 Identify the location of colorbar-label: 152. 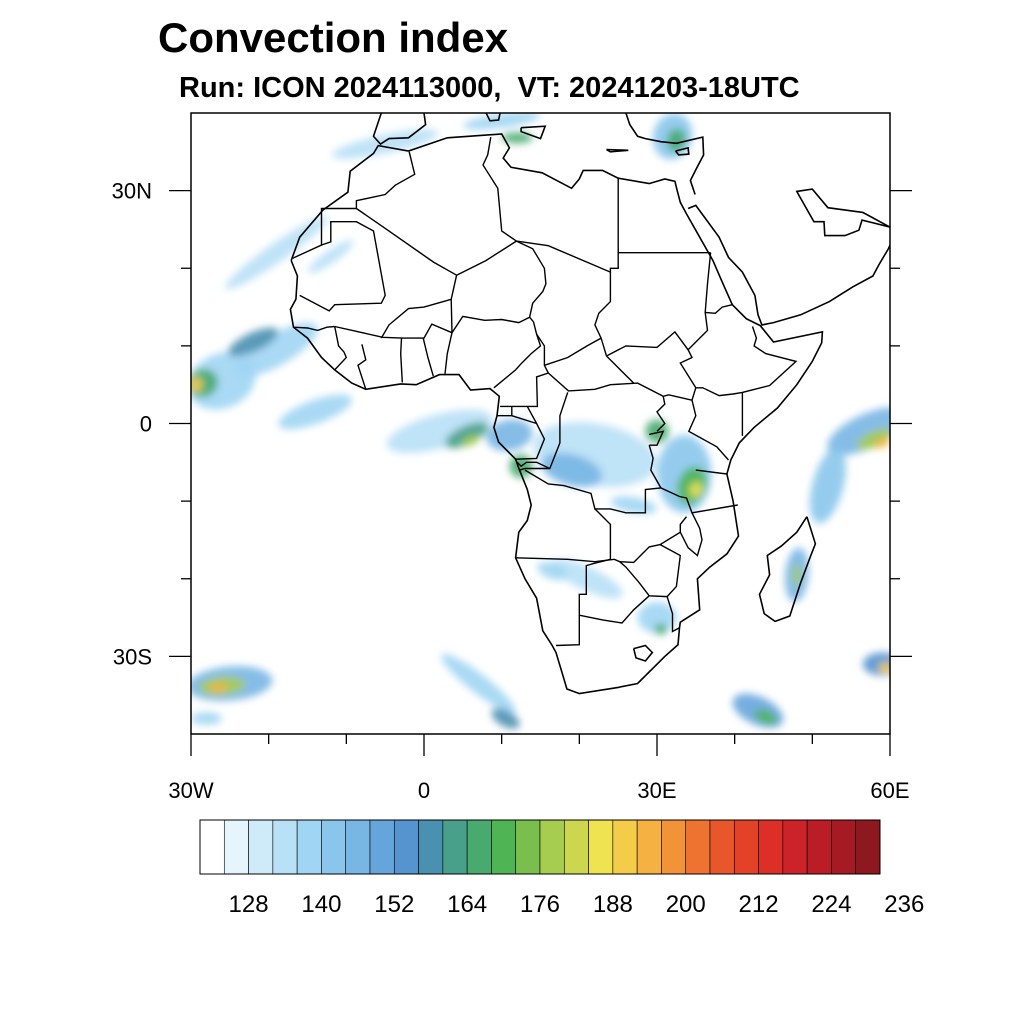
(394, 904).